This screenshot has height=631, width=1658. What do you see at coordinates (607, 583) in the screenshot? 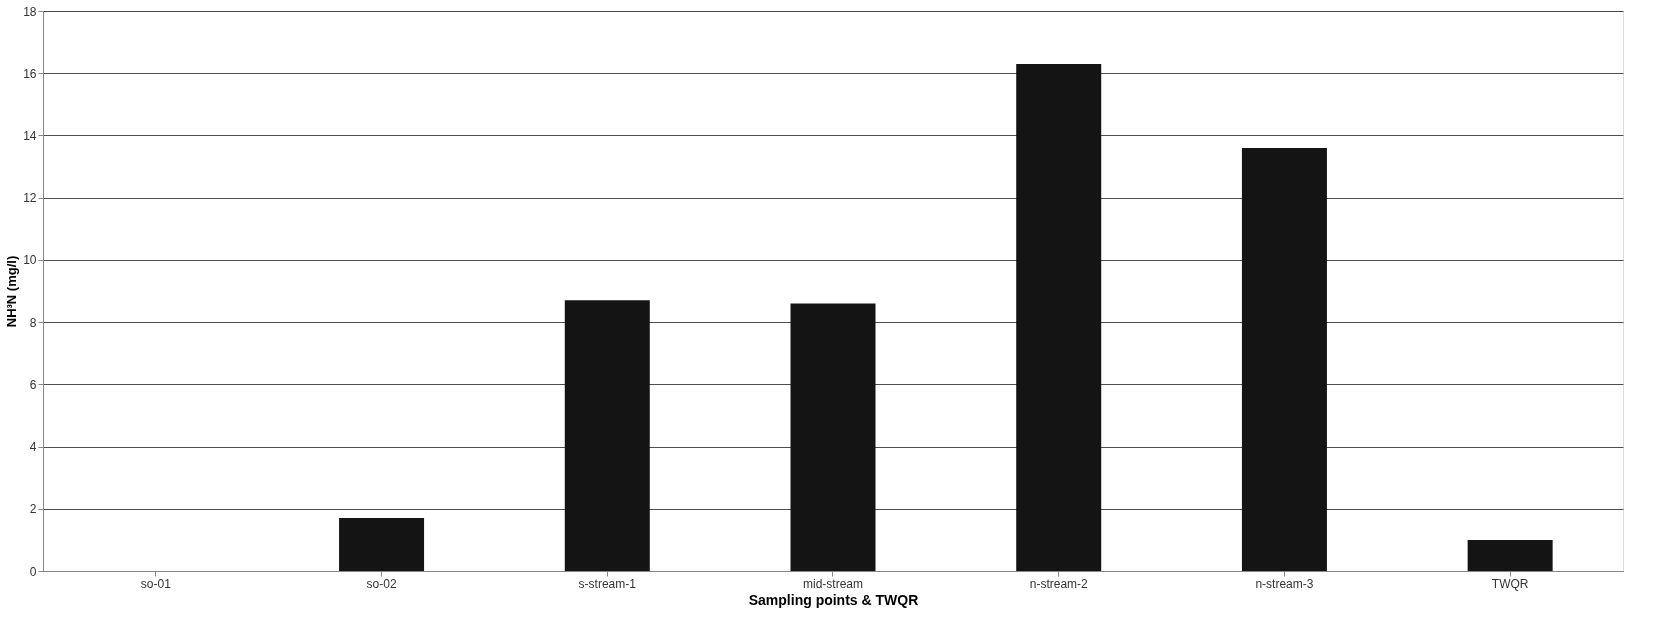
I see `x-tick-label: s-stream-1` at bounding box center [607, 583].